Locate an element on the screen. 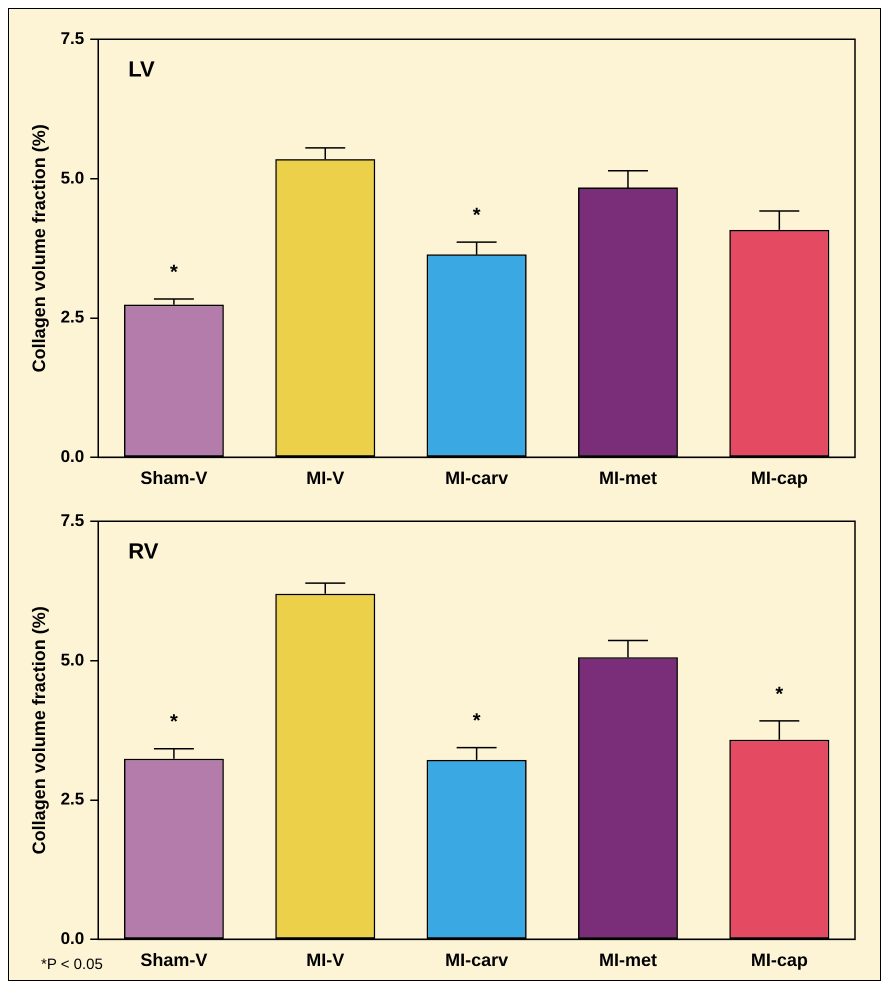 The image size is (891, 991). text: RV is located at coordinates (143, 551).